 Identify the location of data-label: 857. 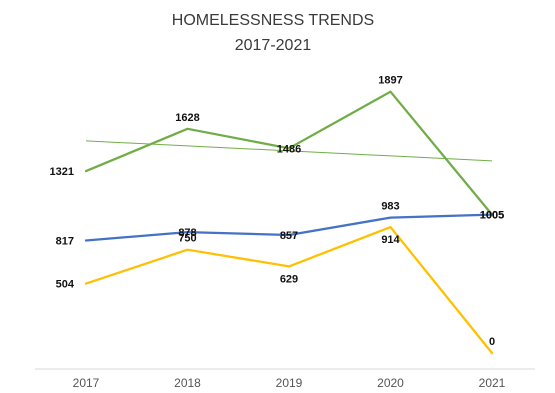
(289, 236).